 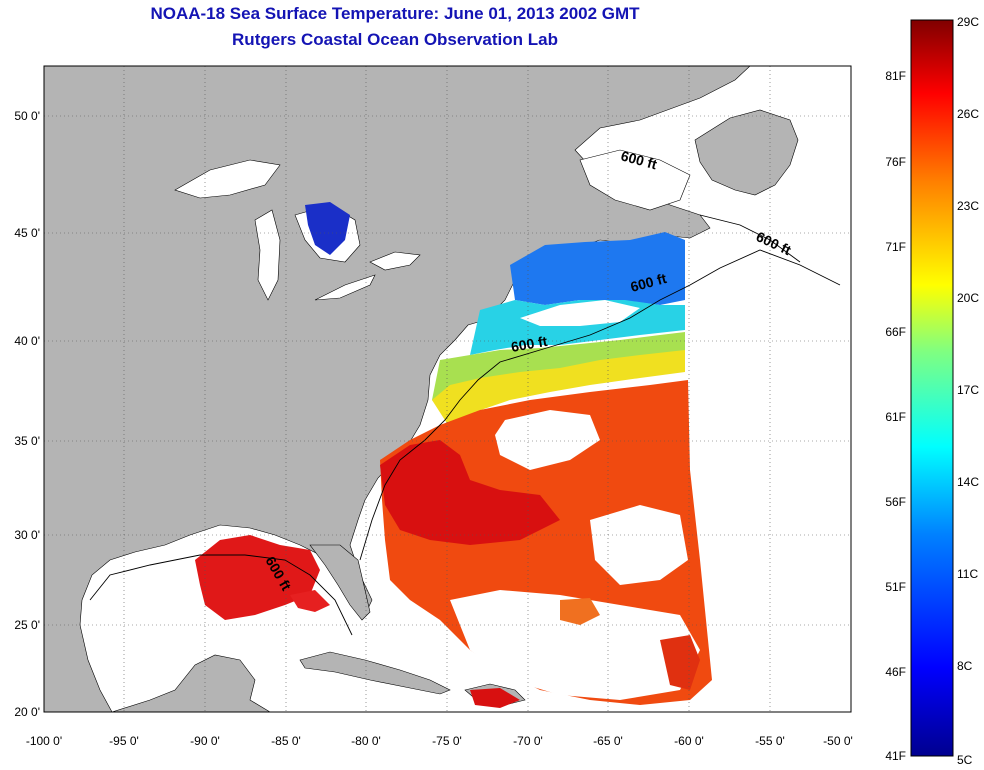 I want to click on x-tick-label: -60 0', so click(x=689, y=741).